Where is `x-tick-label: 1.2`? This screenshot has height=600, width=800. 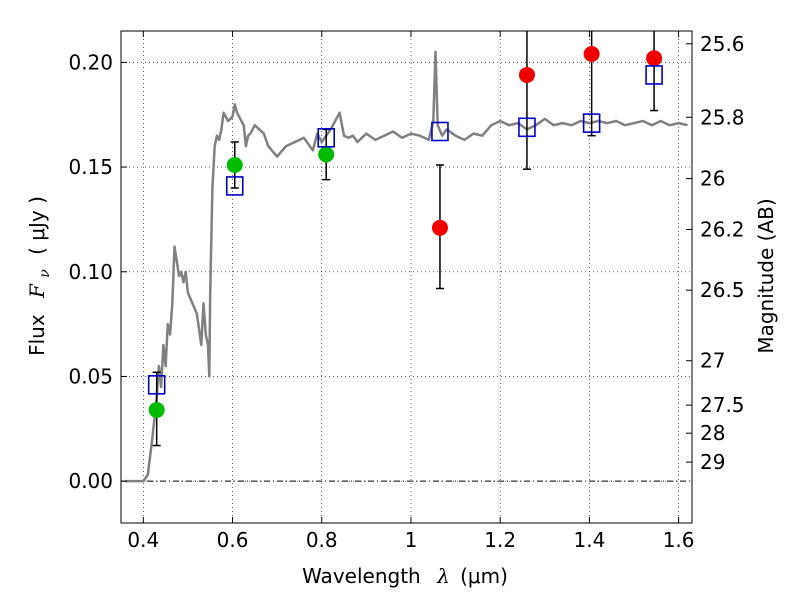
x-tick-label: 1.2 is located at coordinates (500, 540).